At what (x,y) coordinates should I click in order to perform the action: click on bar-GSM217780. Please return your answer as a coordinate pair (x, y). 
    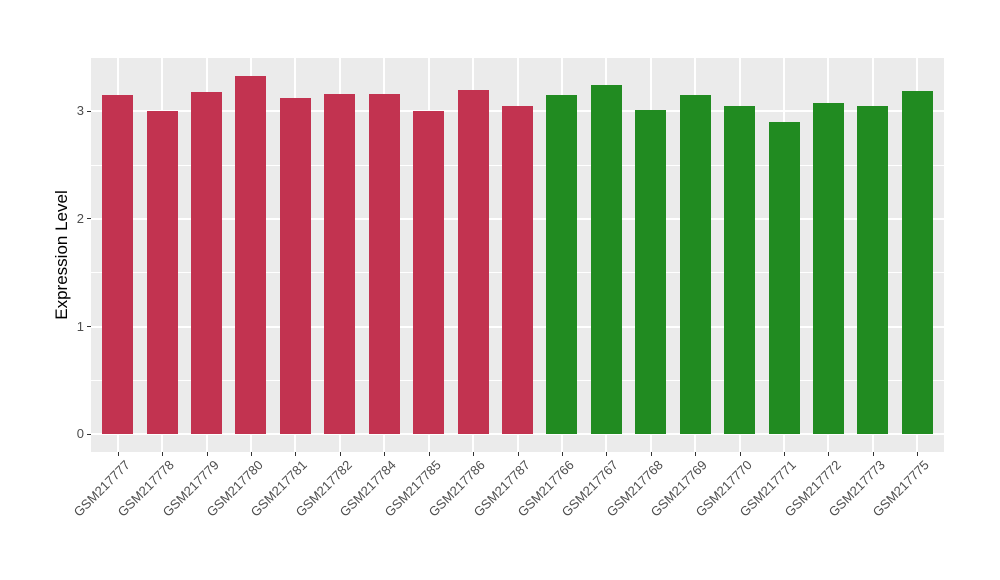
    Looking at the image, I should click on (251, 255).